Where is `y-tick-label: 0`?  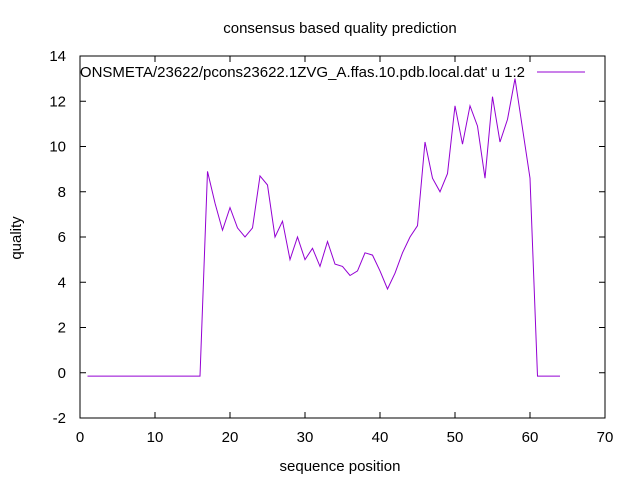 y-tick-label: 0 is located at coordinates (62, 373).